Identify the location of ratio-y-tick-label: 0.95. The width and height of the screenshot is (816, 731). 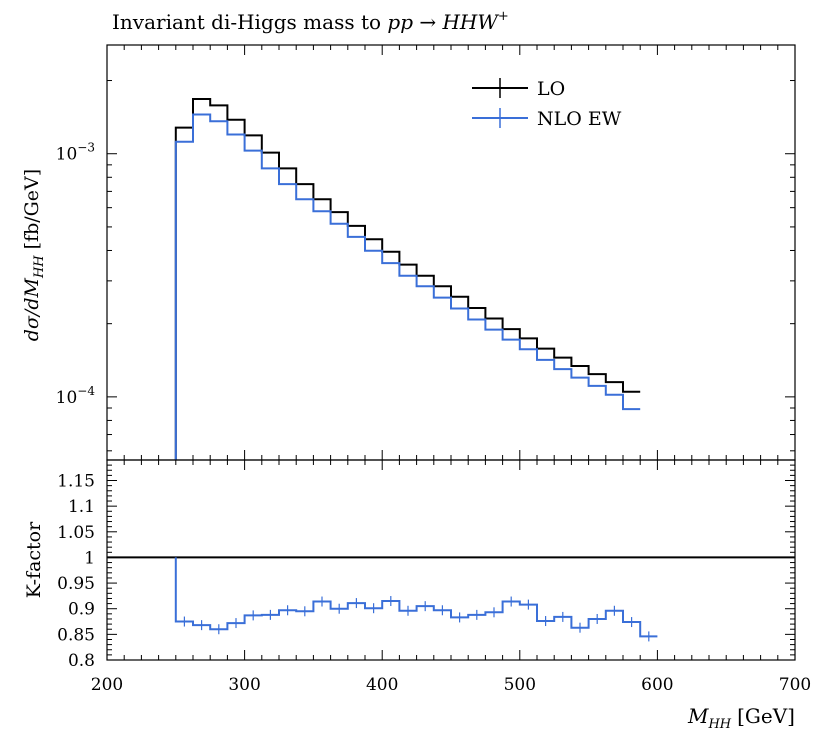
(76, 584).